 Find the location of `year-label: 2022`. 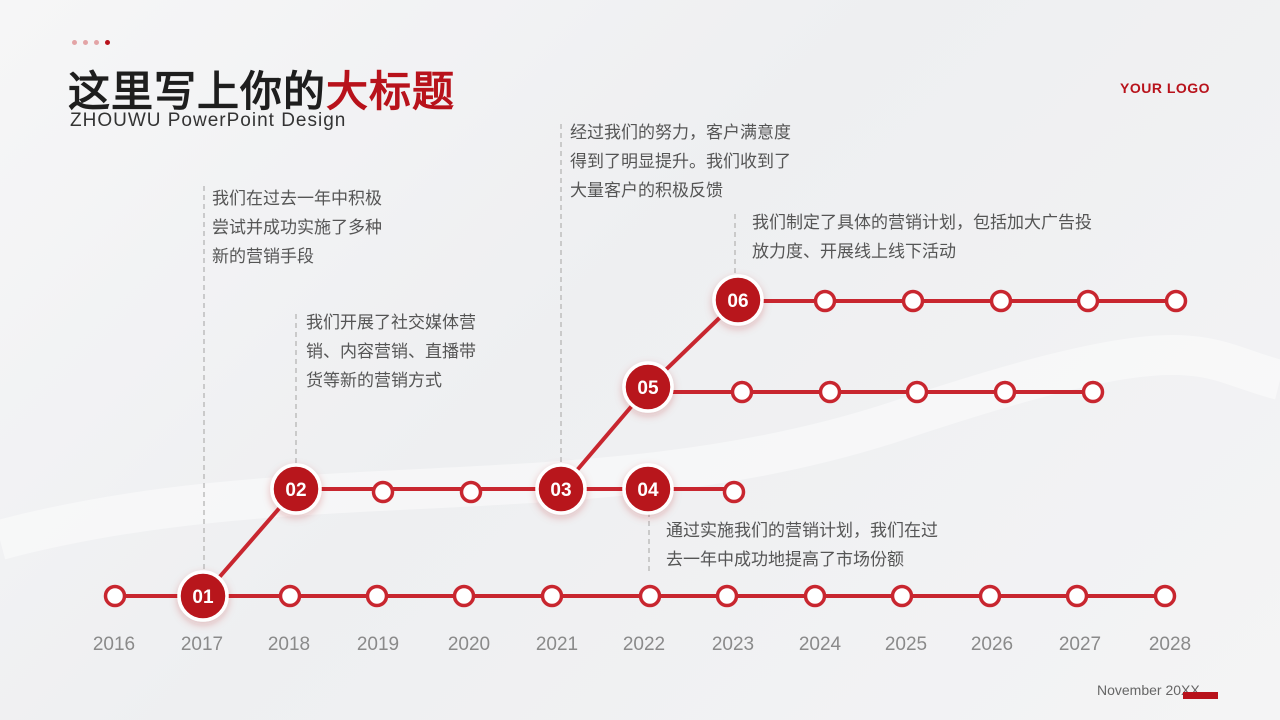

year-label: 2022 is located at coordinates (644, 644).